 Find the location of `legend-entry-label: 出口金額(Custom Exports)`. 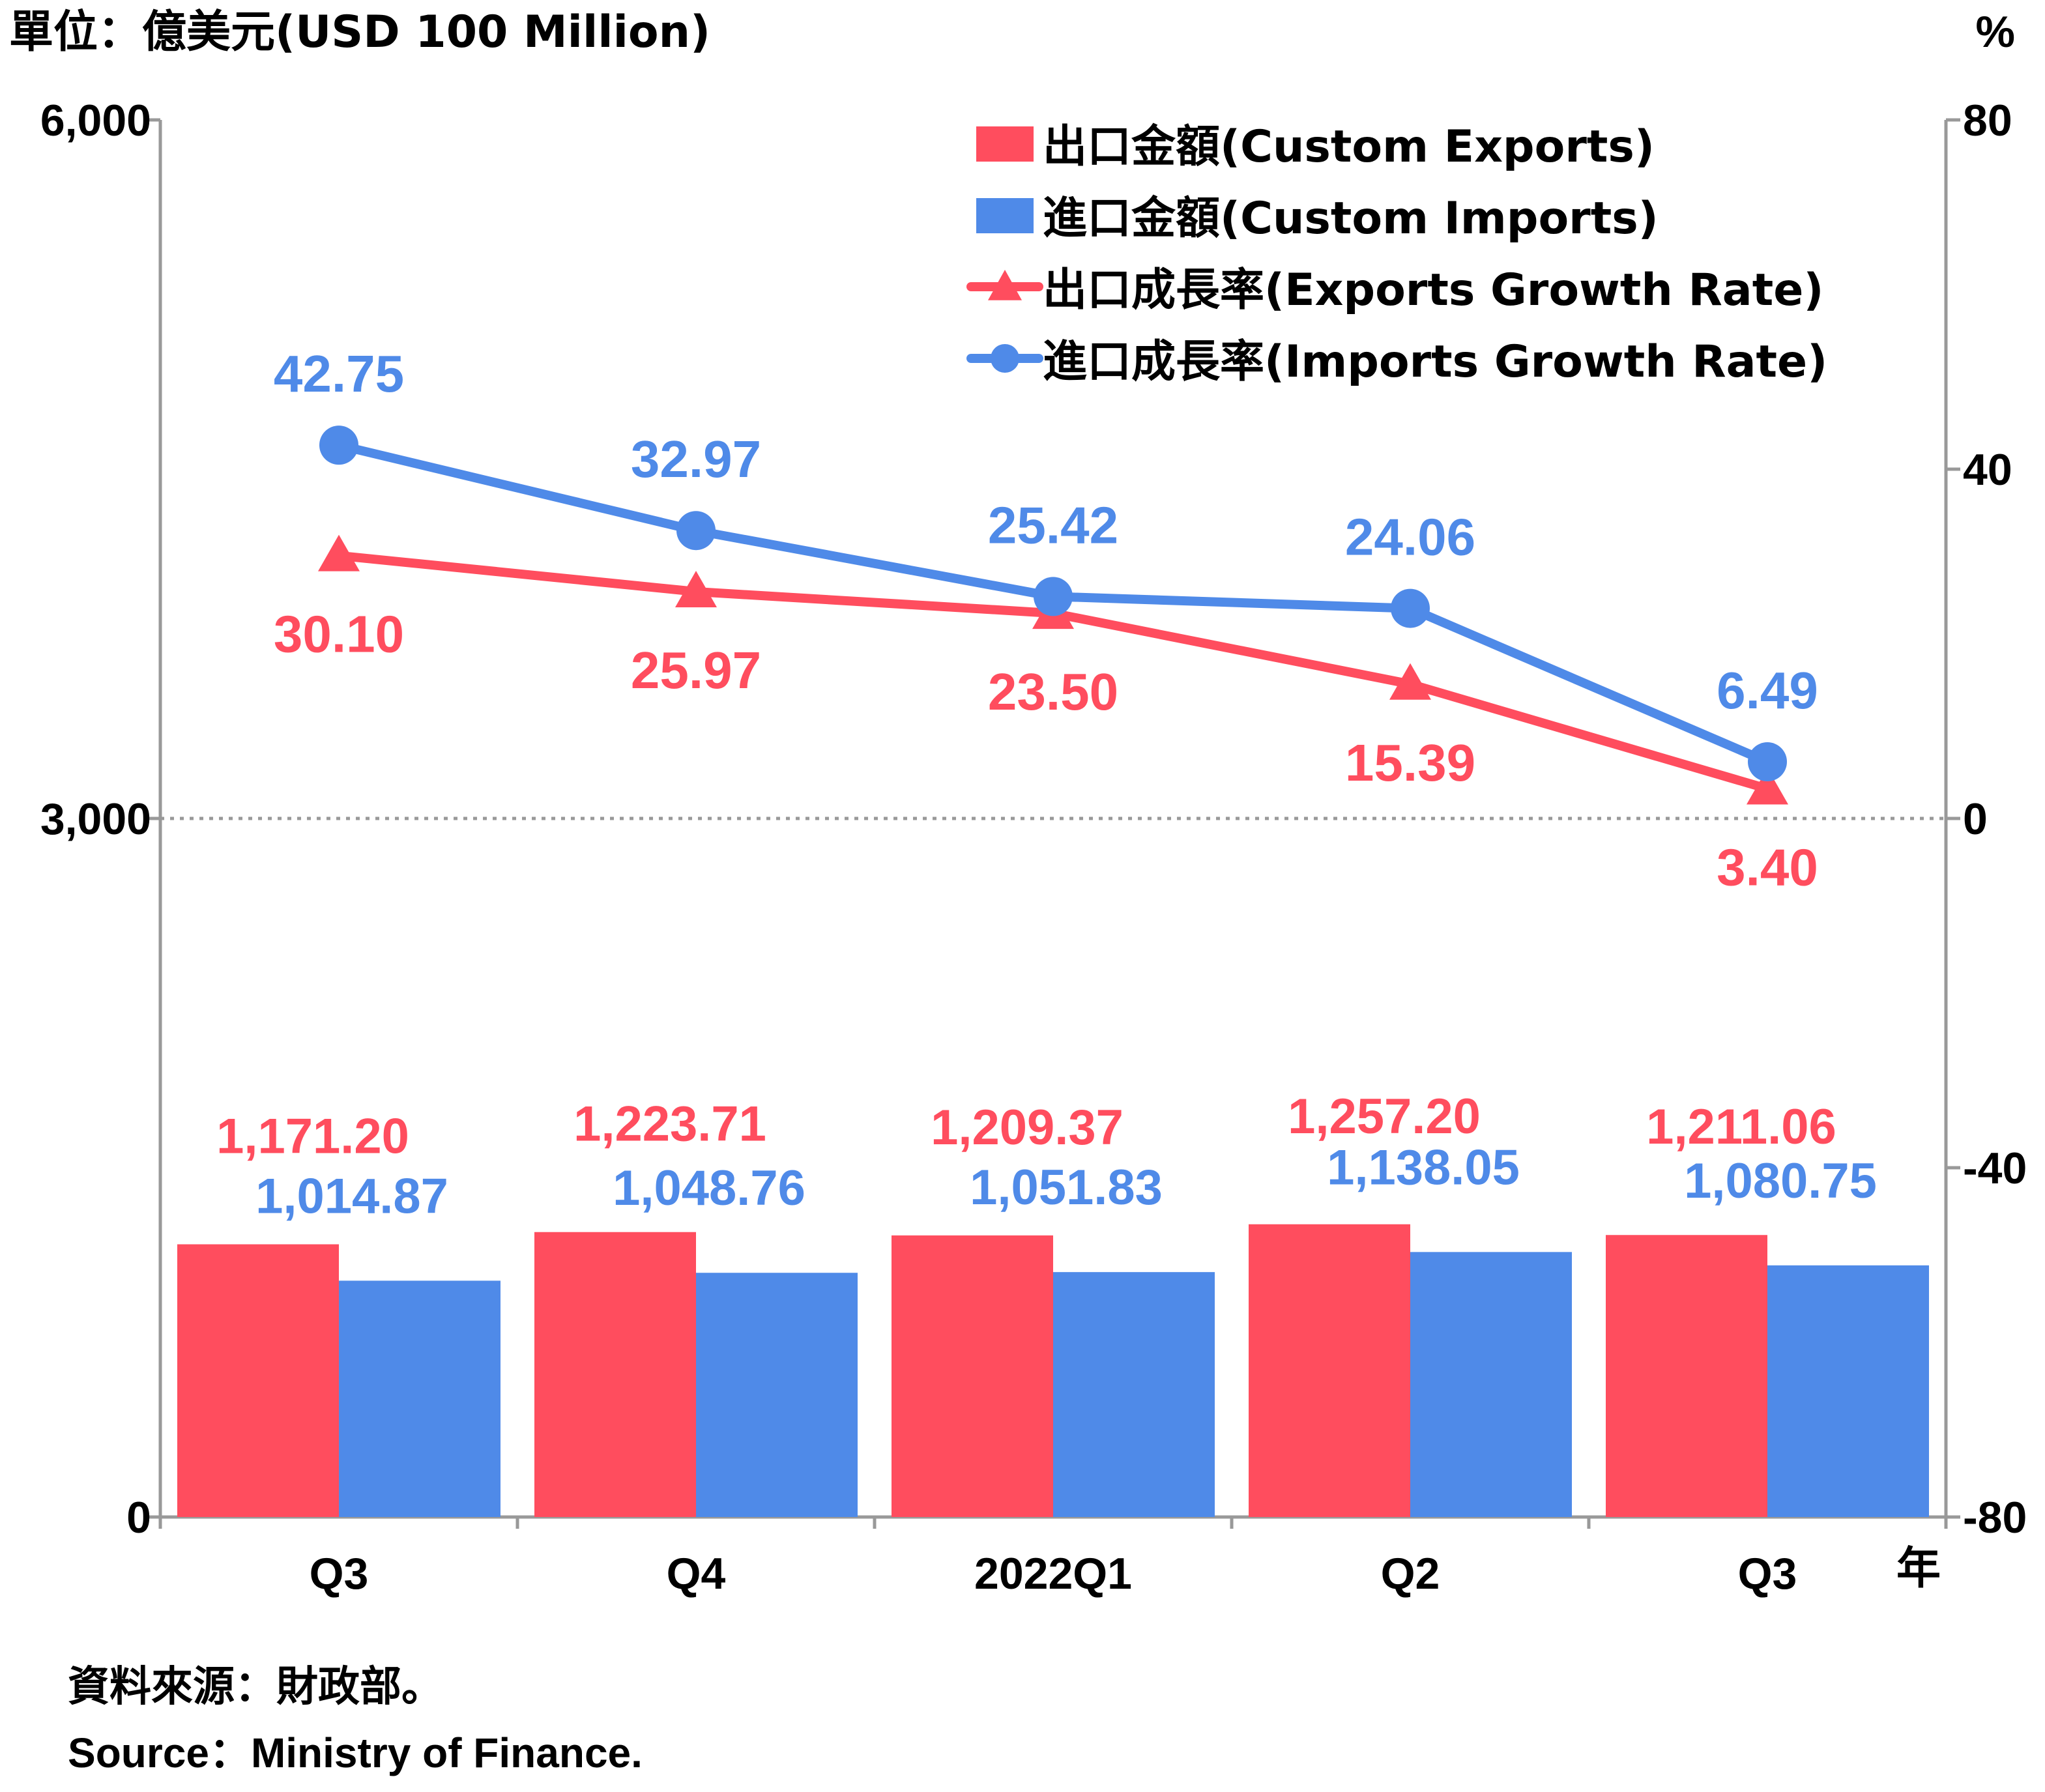

legend-entry-label: 出口金額(Custom Exports) is located at coordinates (1349, 147).